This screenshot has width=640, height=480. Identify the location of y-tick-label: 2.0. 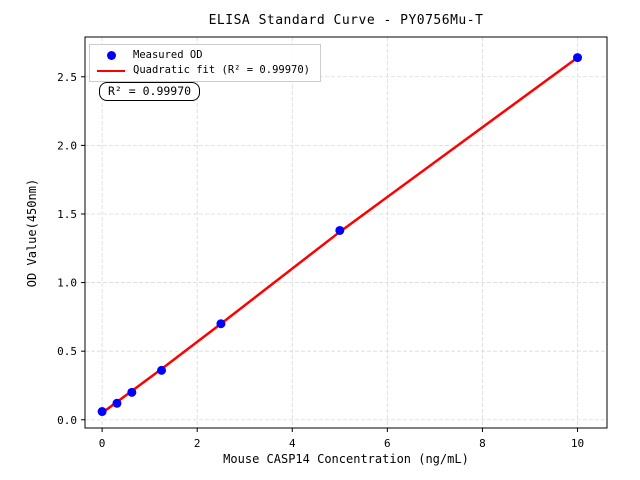
(67, 145).